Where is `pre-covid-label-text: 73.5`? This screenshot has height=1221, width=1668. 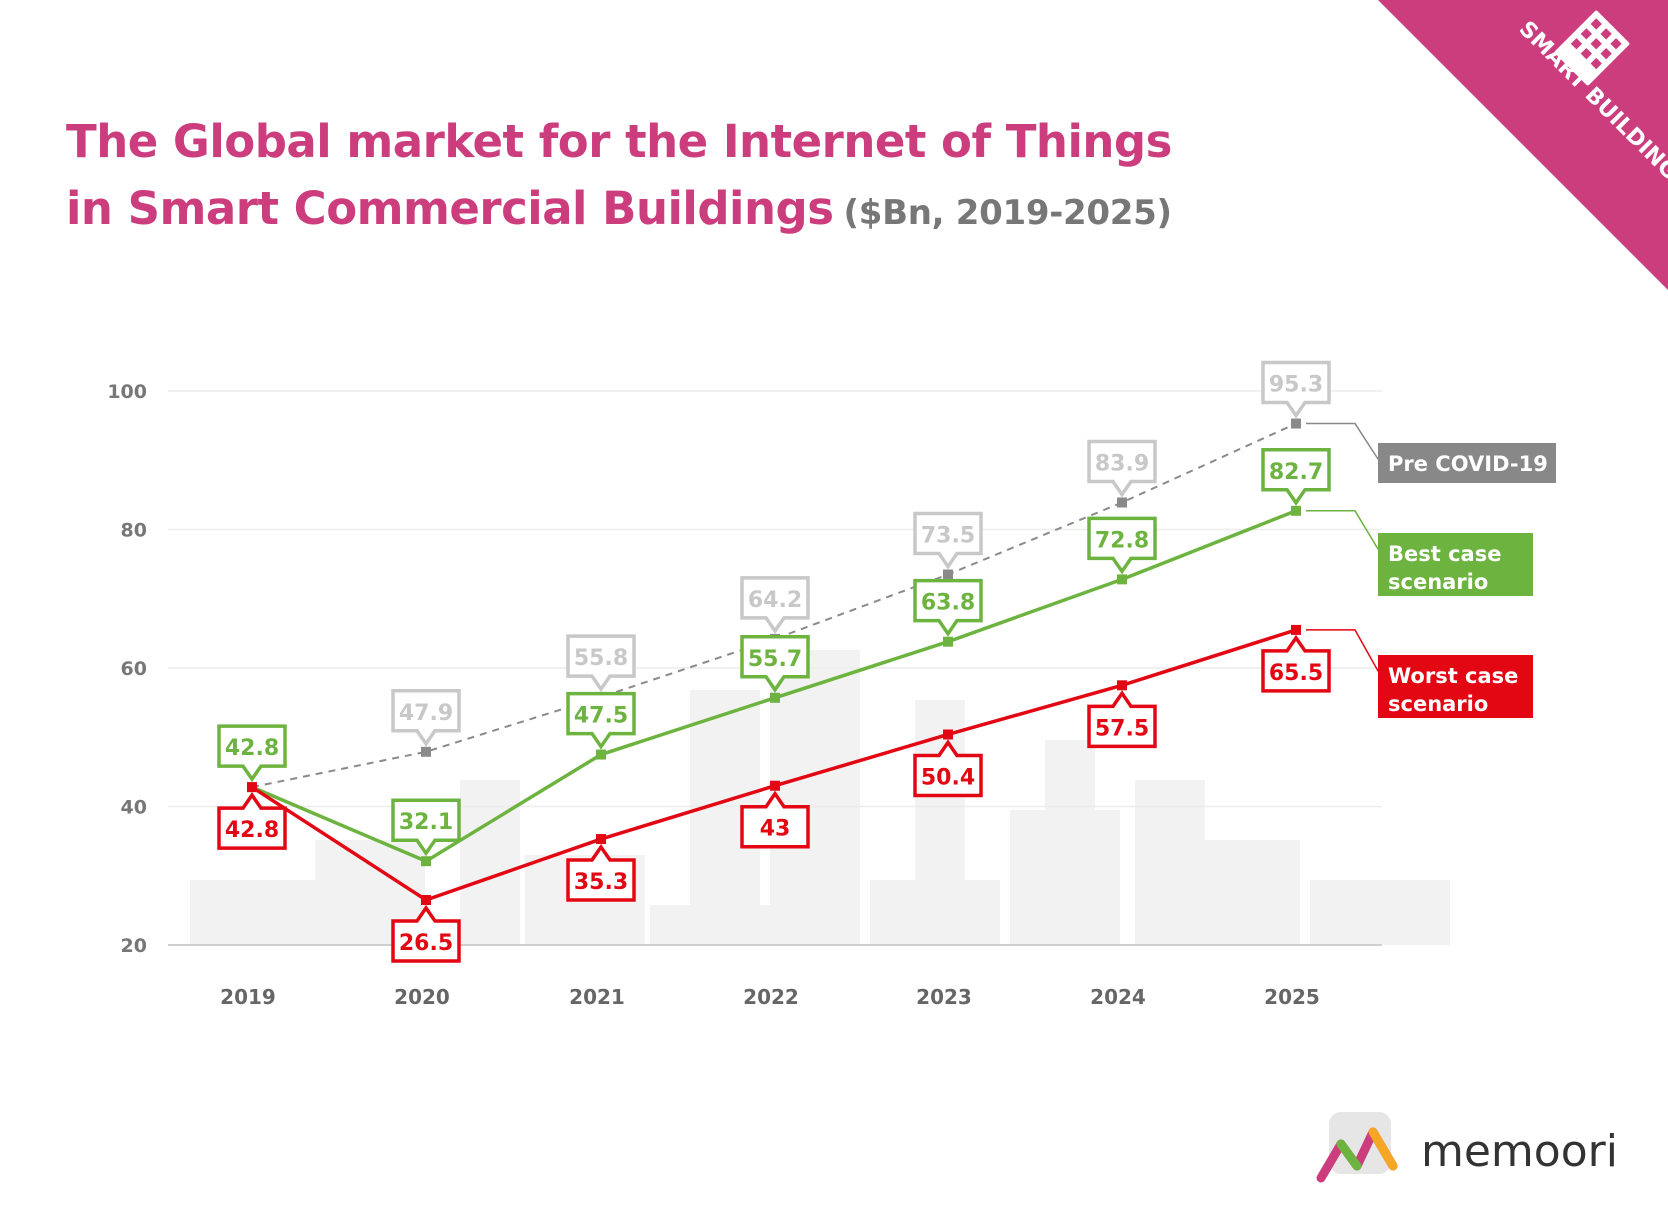
pre-covid-label-text: 73.5 is located at coordinates (948, 536).